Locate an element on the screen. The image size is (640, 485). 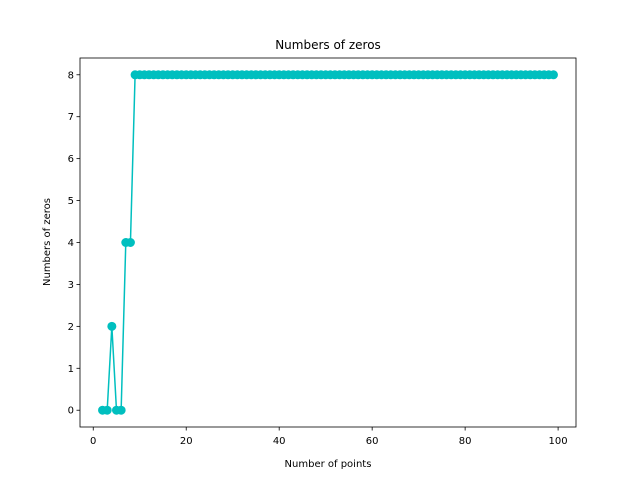
y-tick-label: 4 is located at coordinates (71, 243).